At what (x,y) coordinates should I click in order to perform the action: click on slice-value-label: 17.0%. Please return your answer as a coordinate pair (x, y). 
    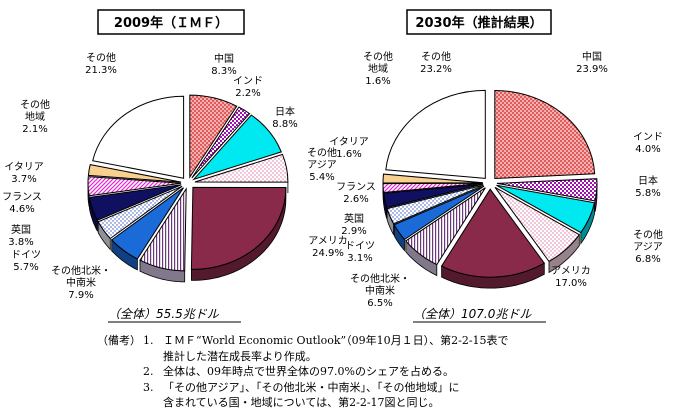
    Looking at the image, I should click on (571, 283).